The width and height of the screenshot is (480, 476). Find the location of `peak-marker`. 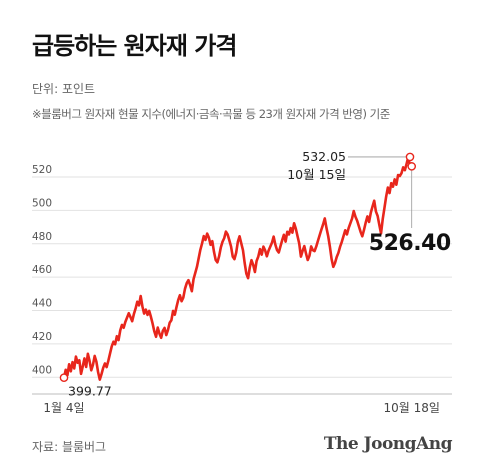

peak-marker is located at coordinates (410, 157).